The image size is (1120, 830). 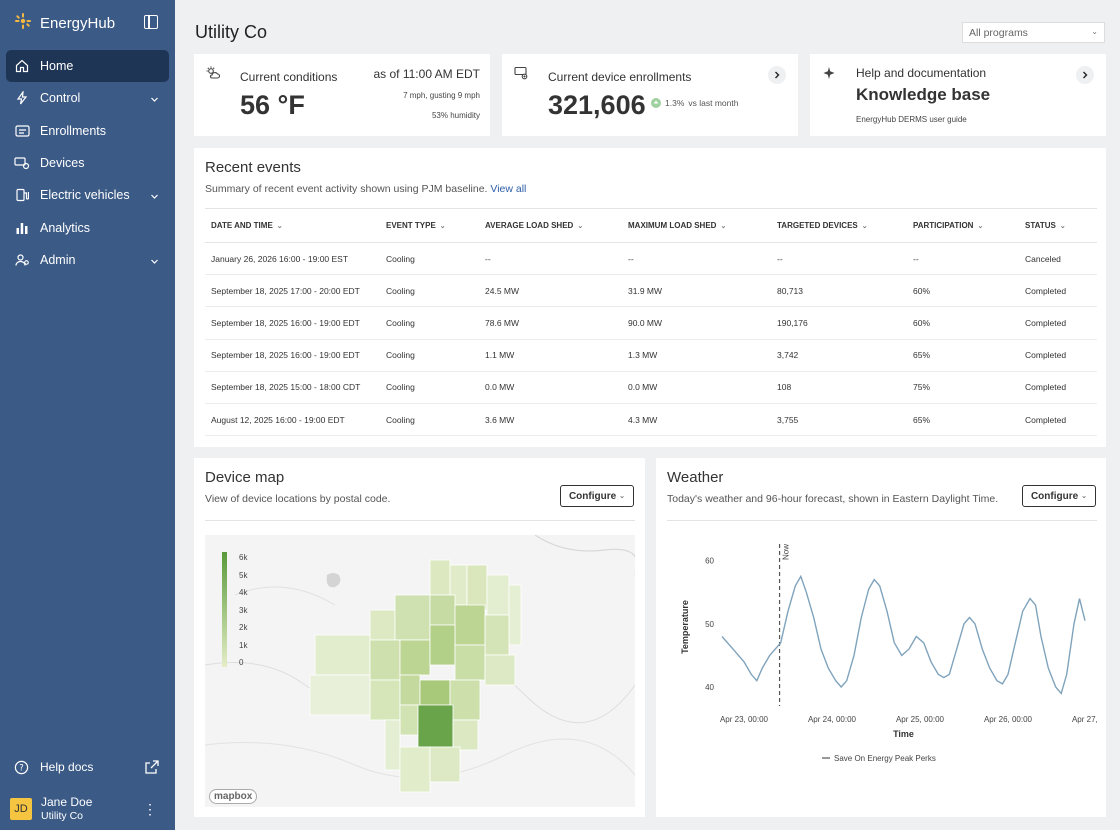 I want to click on table-cell: 0.0 MW, so click(x=550, y=387).